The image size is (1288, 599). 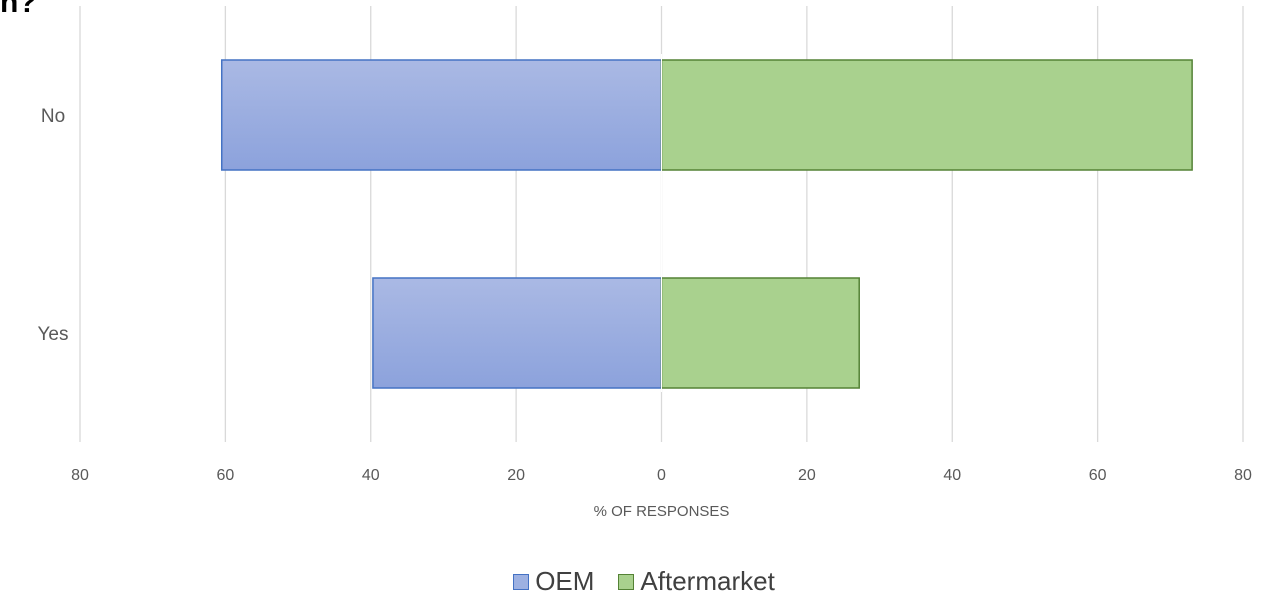 What do you see at coordinates (662, 511) in the screenshot?
I see `x-axis-title: % OF RESPONSES` at bounding box center [662, 511].